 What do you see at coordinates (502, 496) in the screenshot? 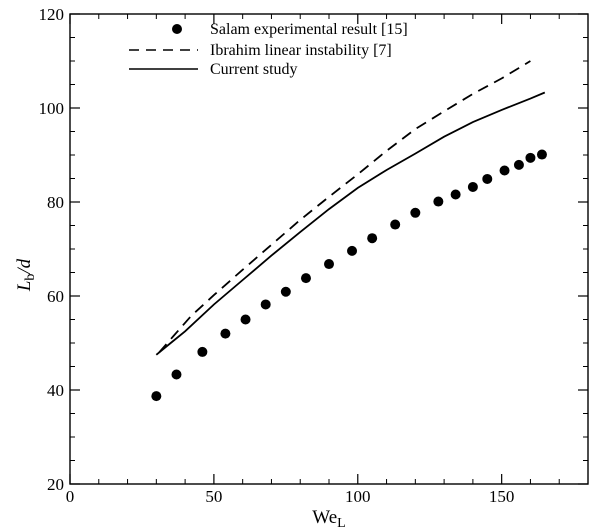
I see `x-tick-label: 150` at bounding box center [502, 496].